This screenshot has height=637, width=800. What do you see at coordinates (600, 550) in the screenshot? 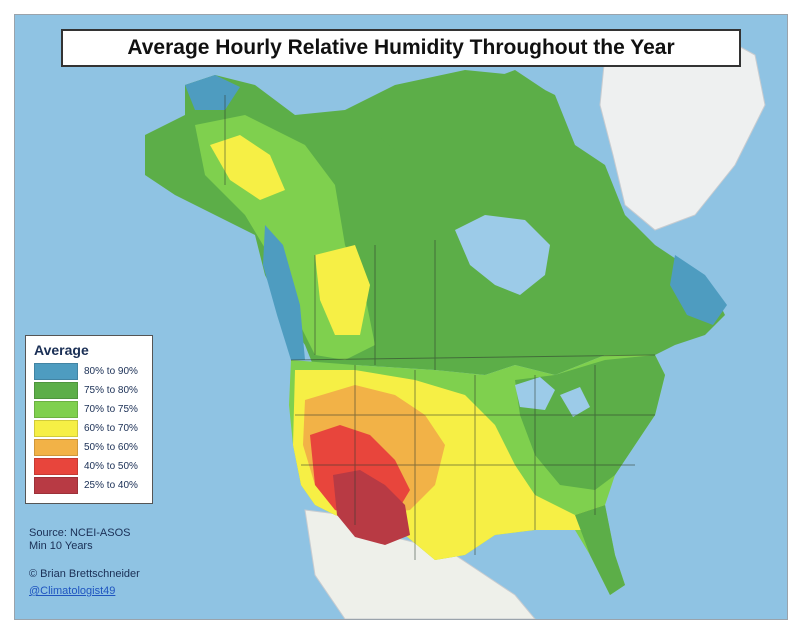
I see `florida-region` at bounding box center [600, 550].